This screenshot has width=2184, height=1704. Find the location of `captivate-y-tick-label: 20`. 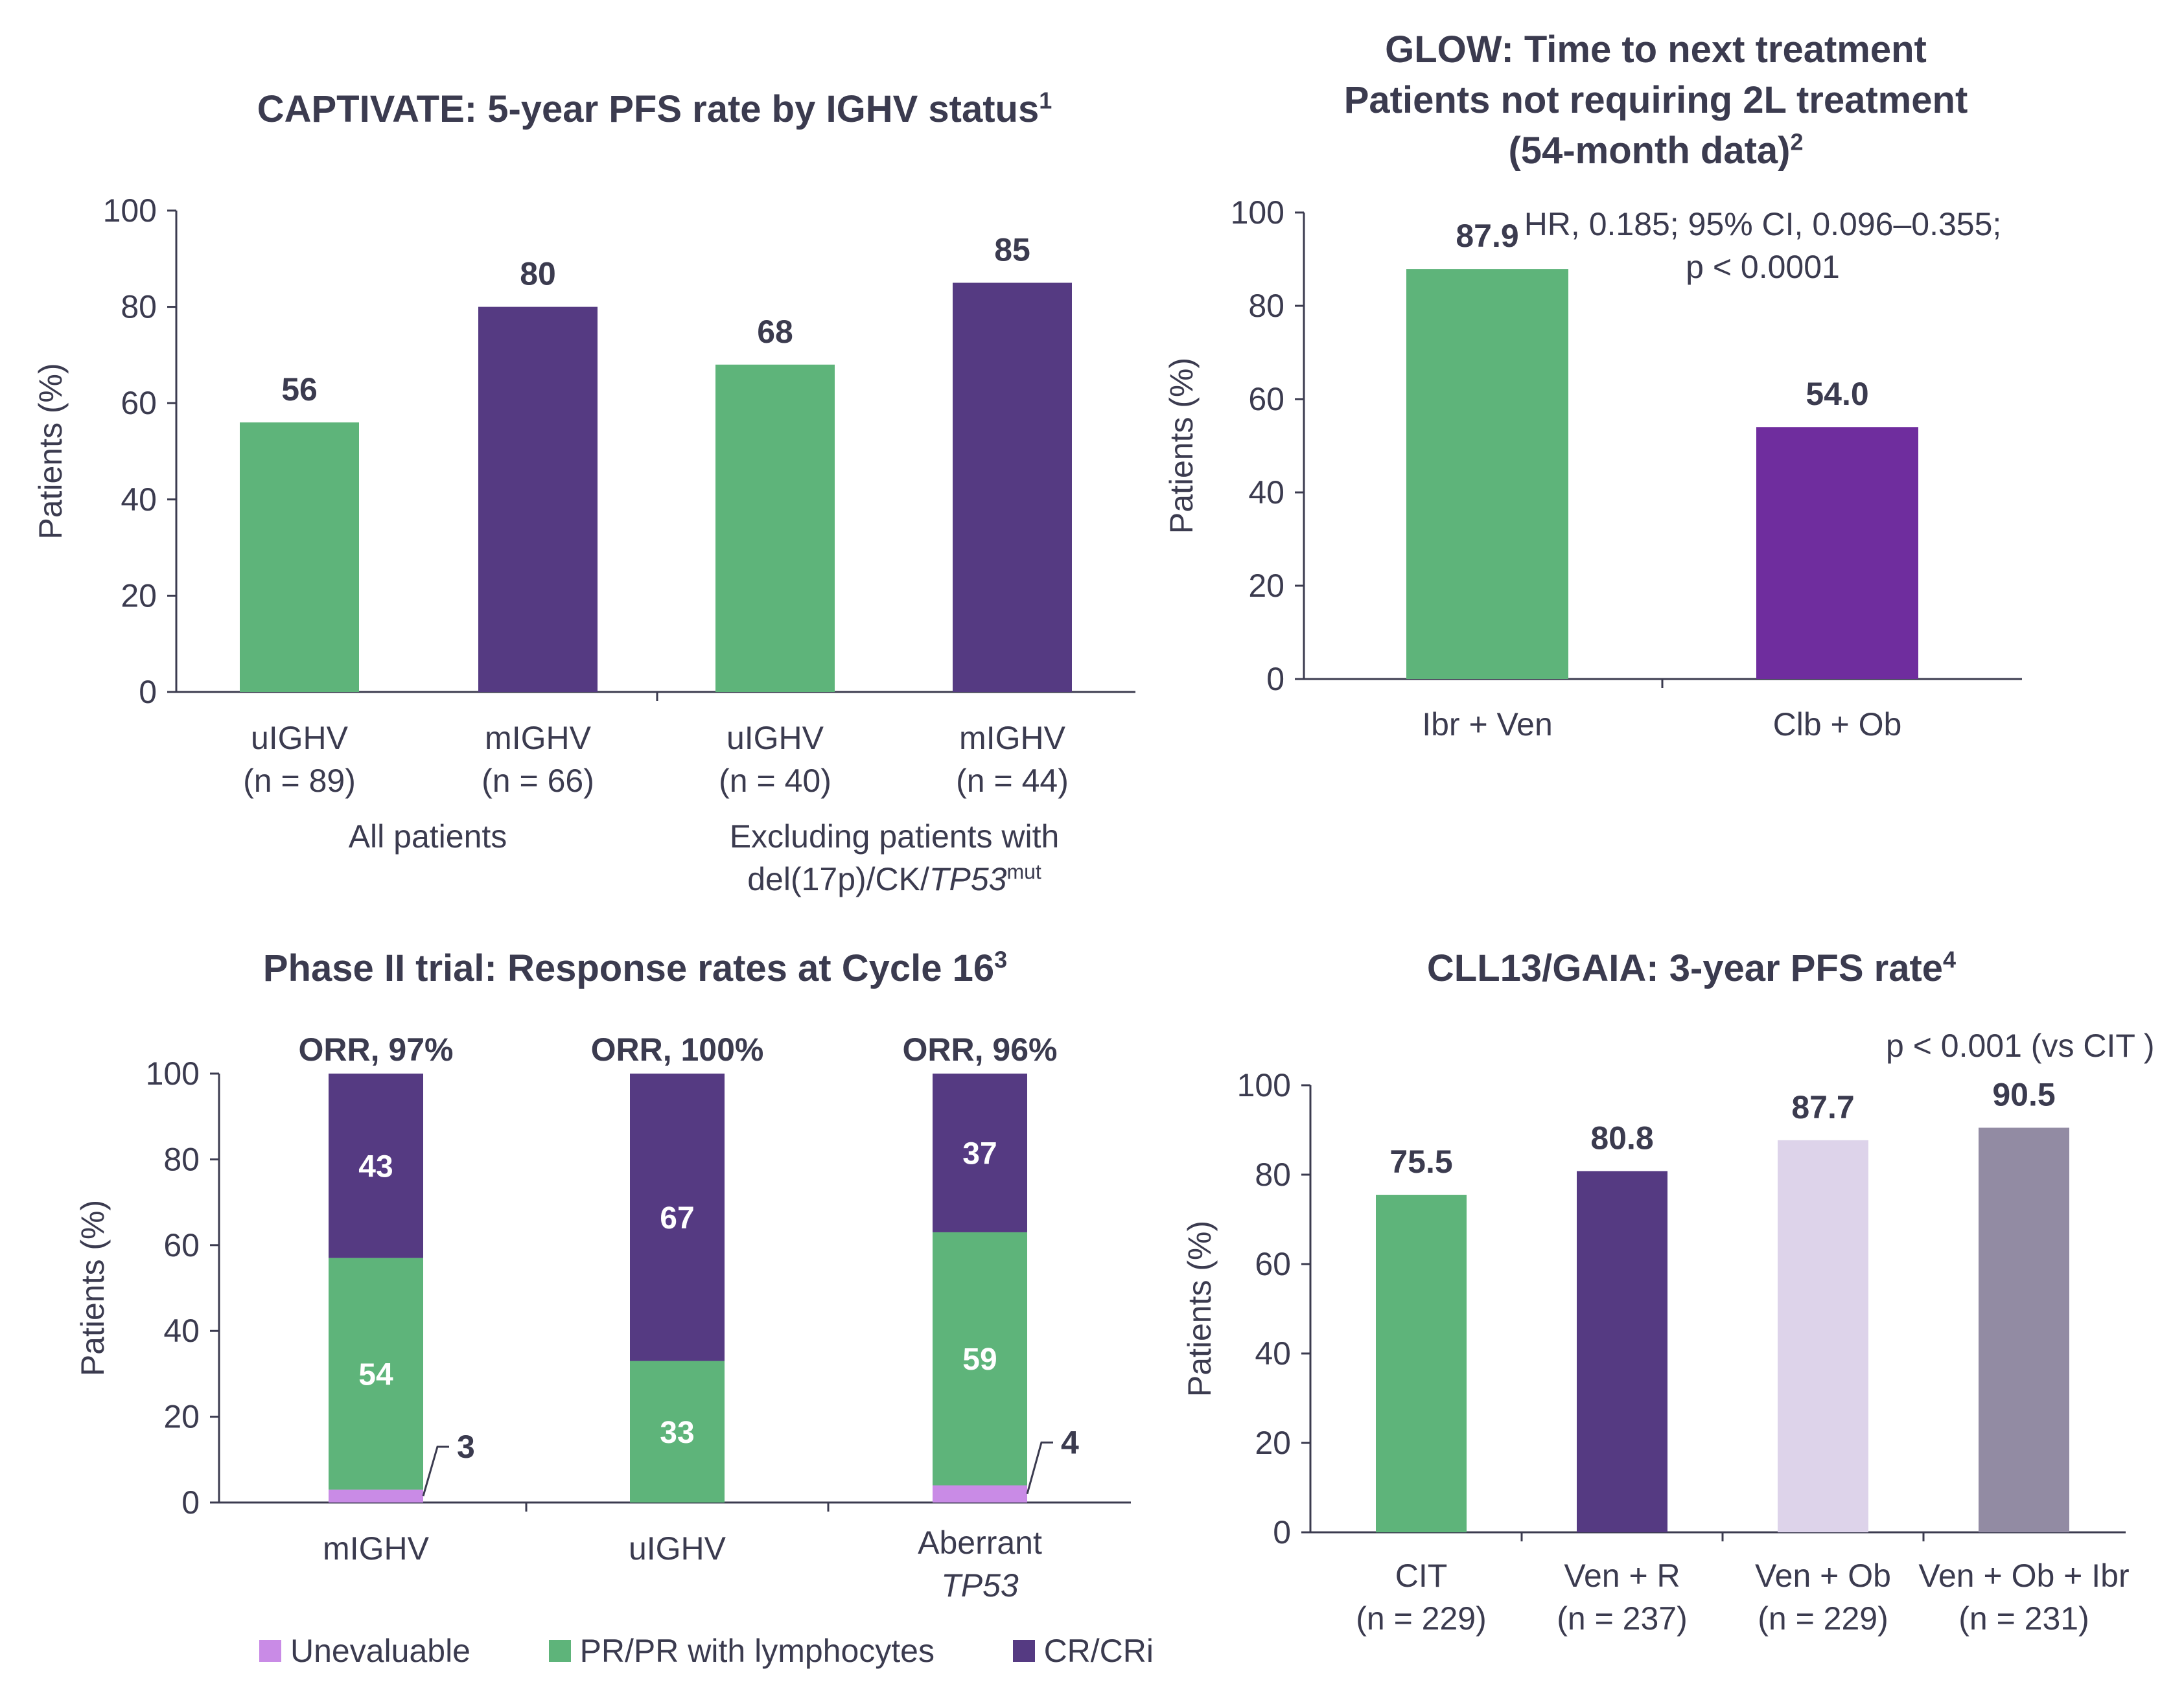

captivate-y-tick-label: 20 is located at coordinates (139, 595).